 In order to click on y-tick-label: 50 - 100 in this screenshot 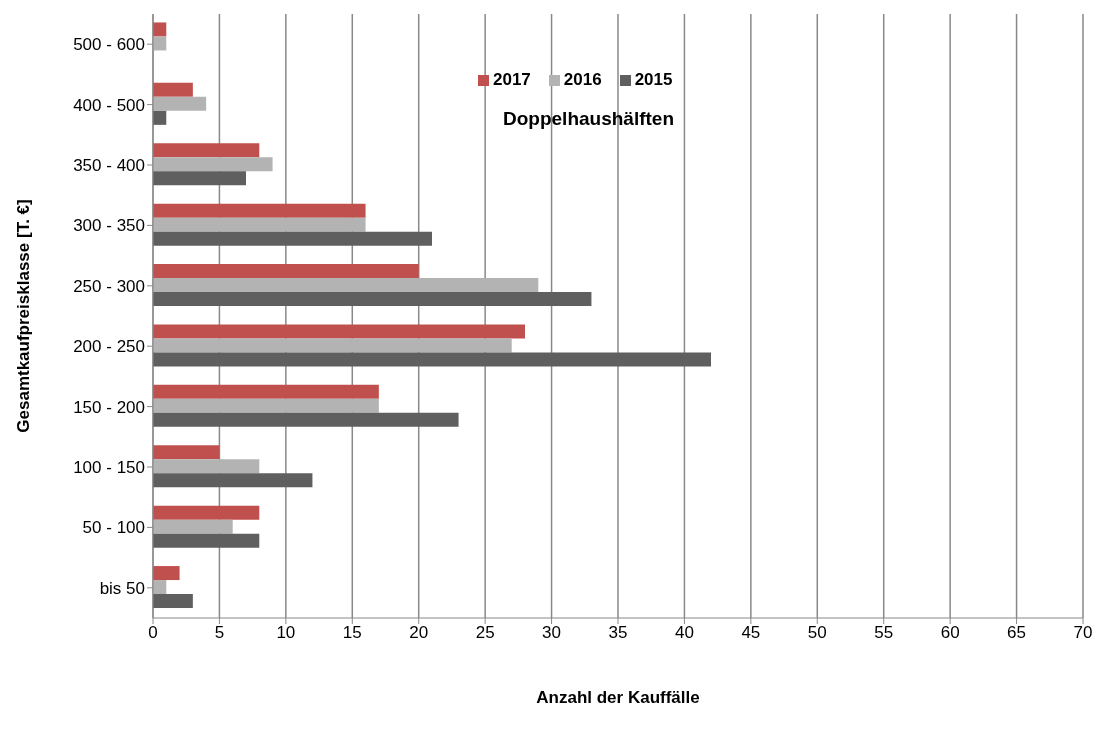, I will do `click(113, 528)`.